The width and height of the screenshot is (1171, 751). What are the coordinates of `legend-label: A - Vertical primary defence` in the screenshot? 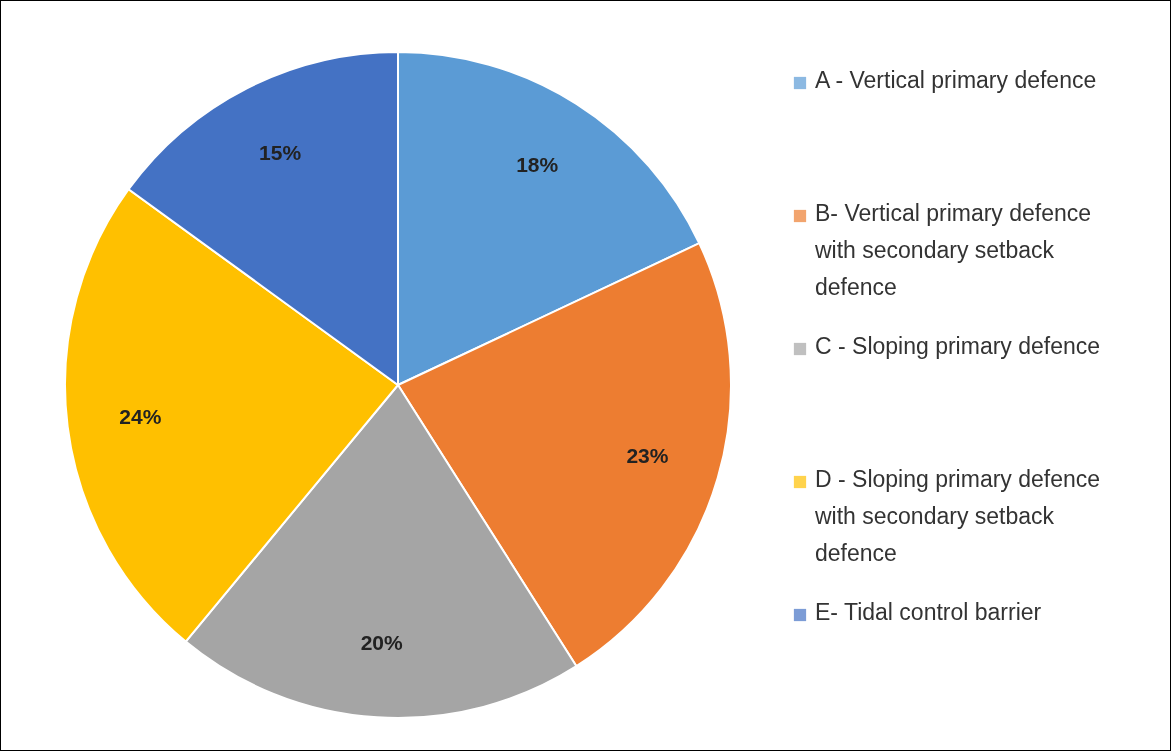 It's located at (956, 80).